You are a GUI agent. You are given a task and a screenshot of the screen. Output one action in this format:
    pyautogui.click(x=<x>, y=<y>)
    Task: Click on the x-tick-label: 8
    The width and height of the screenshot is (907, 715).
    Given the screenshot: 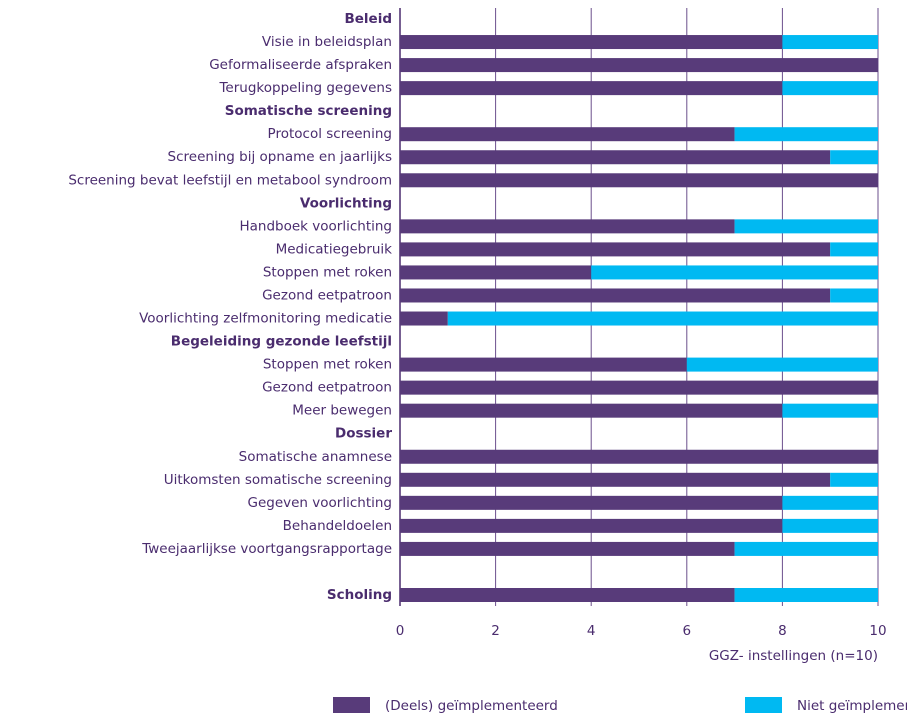 What is the action you would take?
    pyautogui.click(x=782, y=631)
    